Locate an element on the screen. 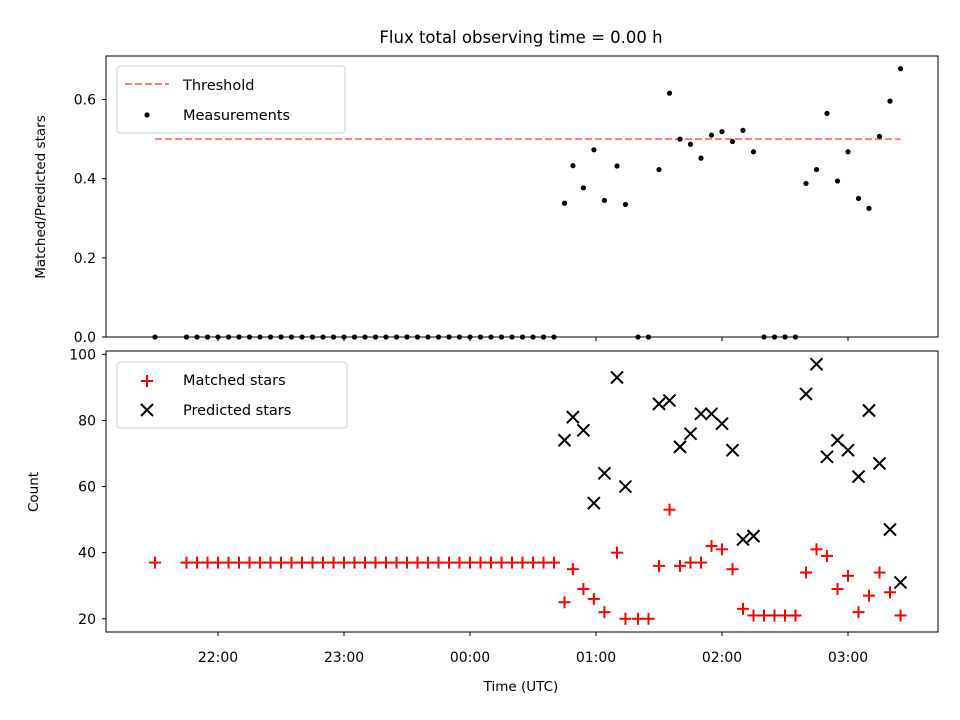 The image size is (960, 720). bottom-y-tick-label: 60 is located at coordinates (87, 488).